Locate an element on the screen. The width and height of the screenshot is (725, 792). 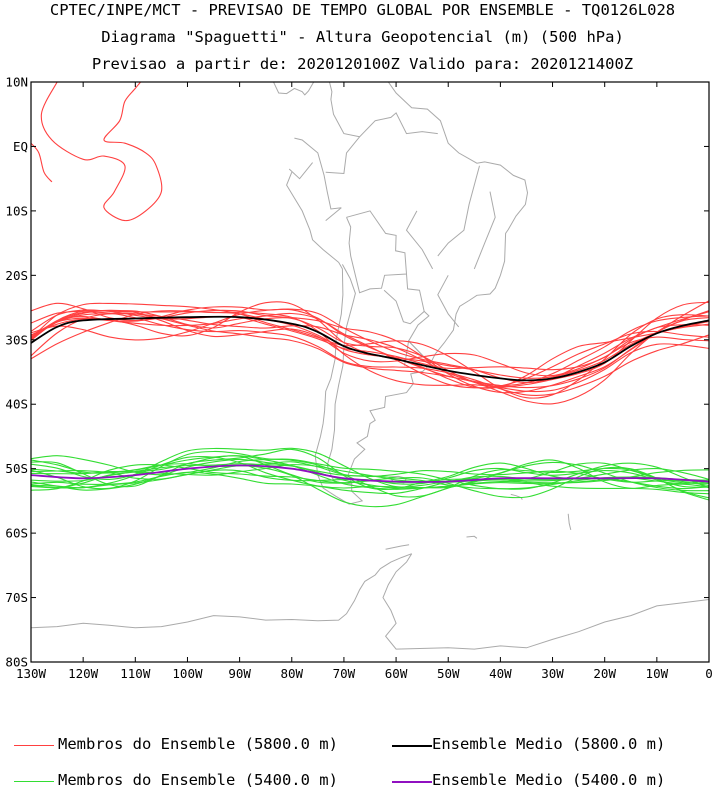
mean-5800-line is located at coordinates (370, 348).